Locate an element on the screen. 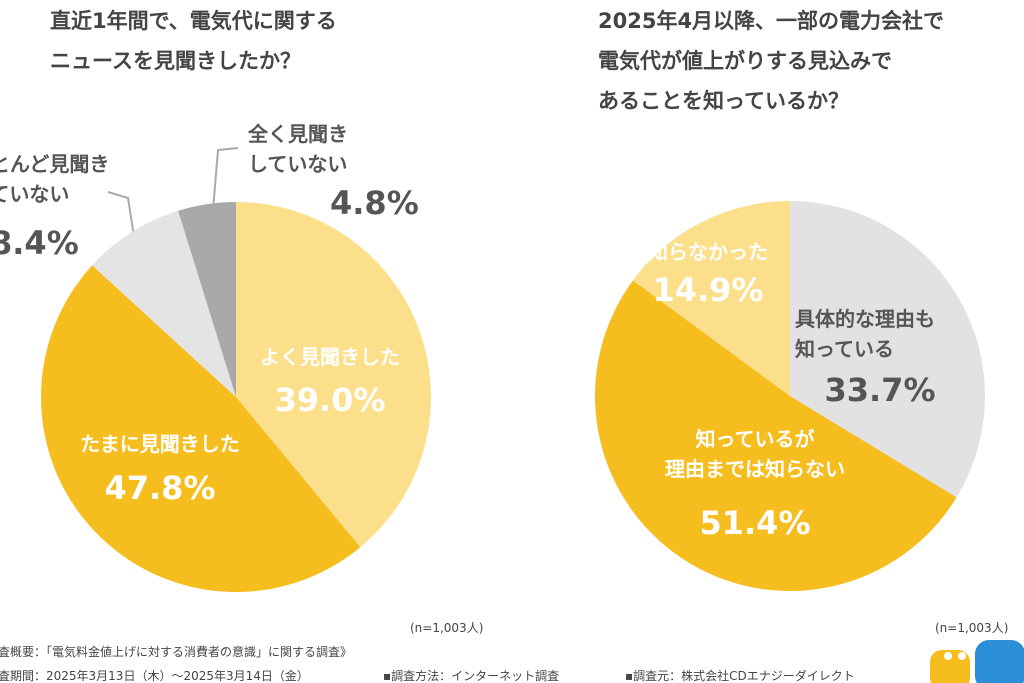 This screenshot has width=1024, height=683. slice-label: よく見聞きした is located at coordinates (330, 357).